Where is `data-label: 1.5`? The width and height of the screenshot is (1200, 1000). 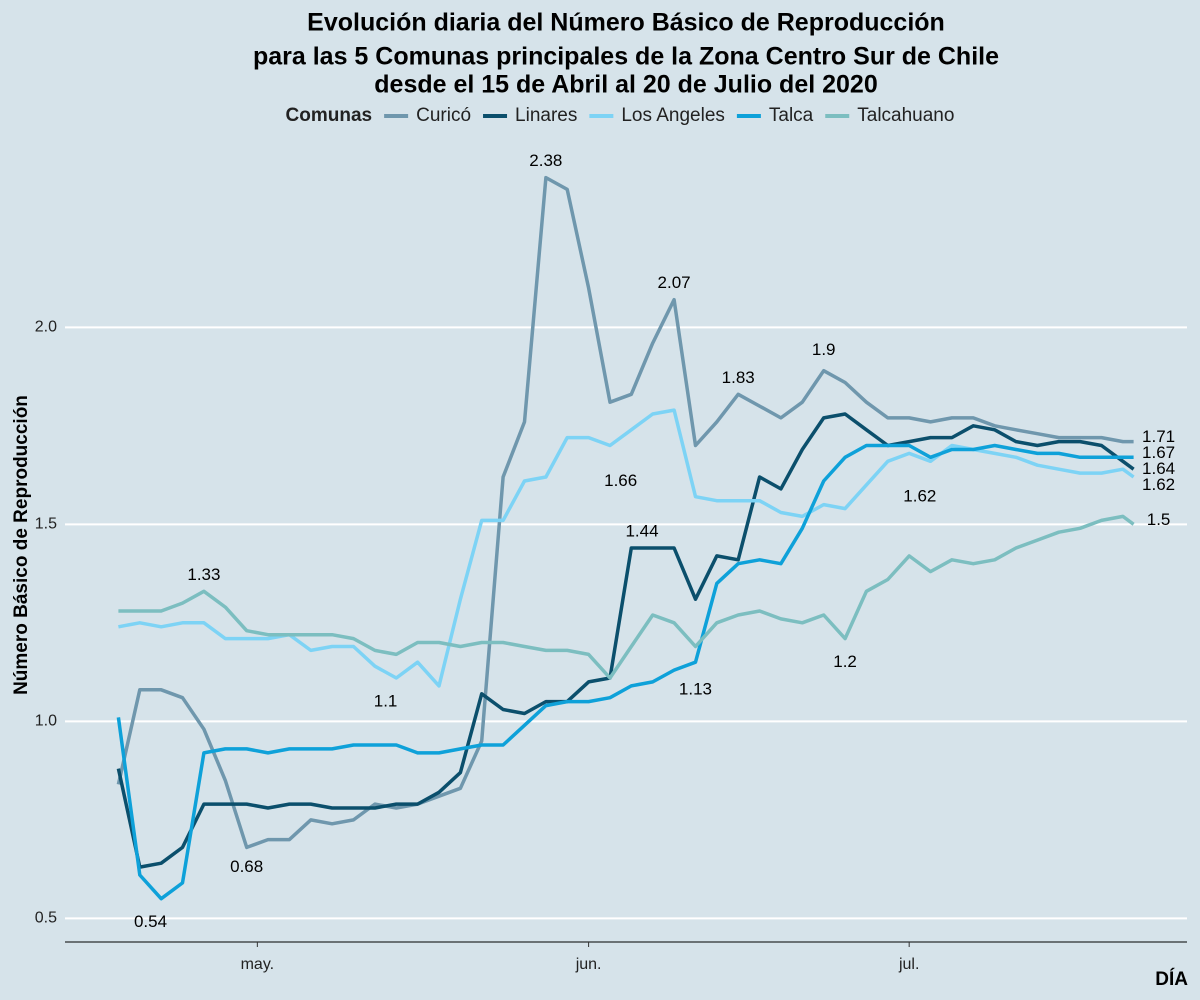 data-label: 1.5 is located at coordinates (1159, 519).